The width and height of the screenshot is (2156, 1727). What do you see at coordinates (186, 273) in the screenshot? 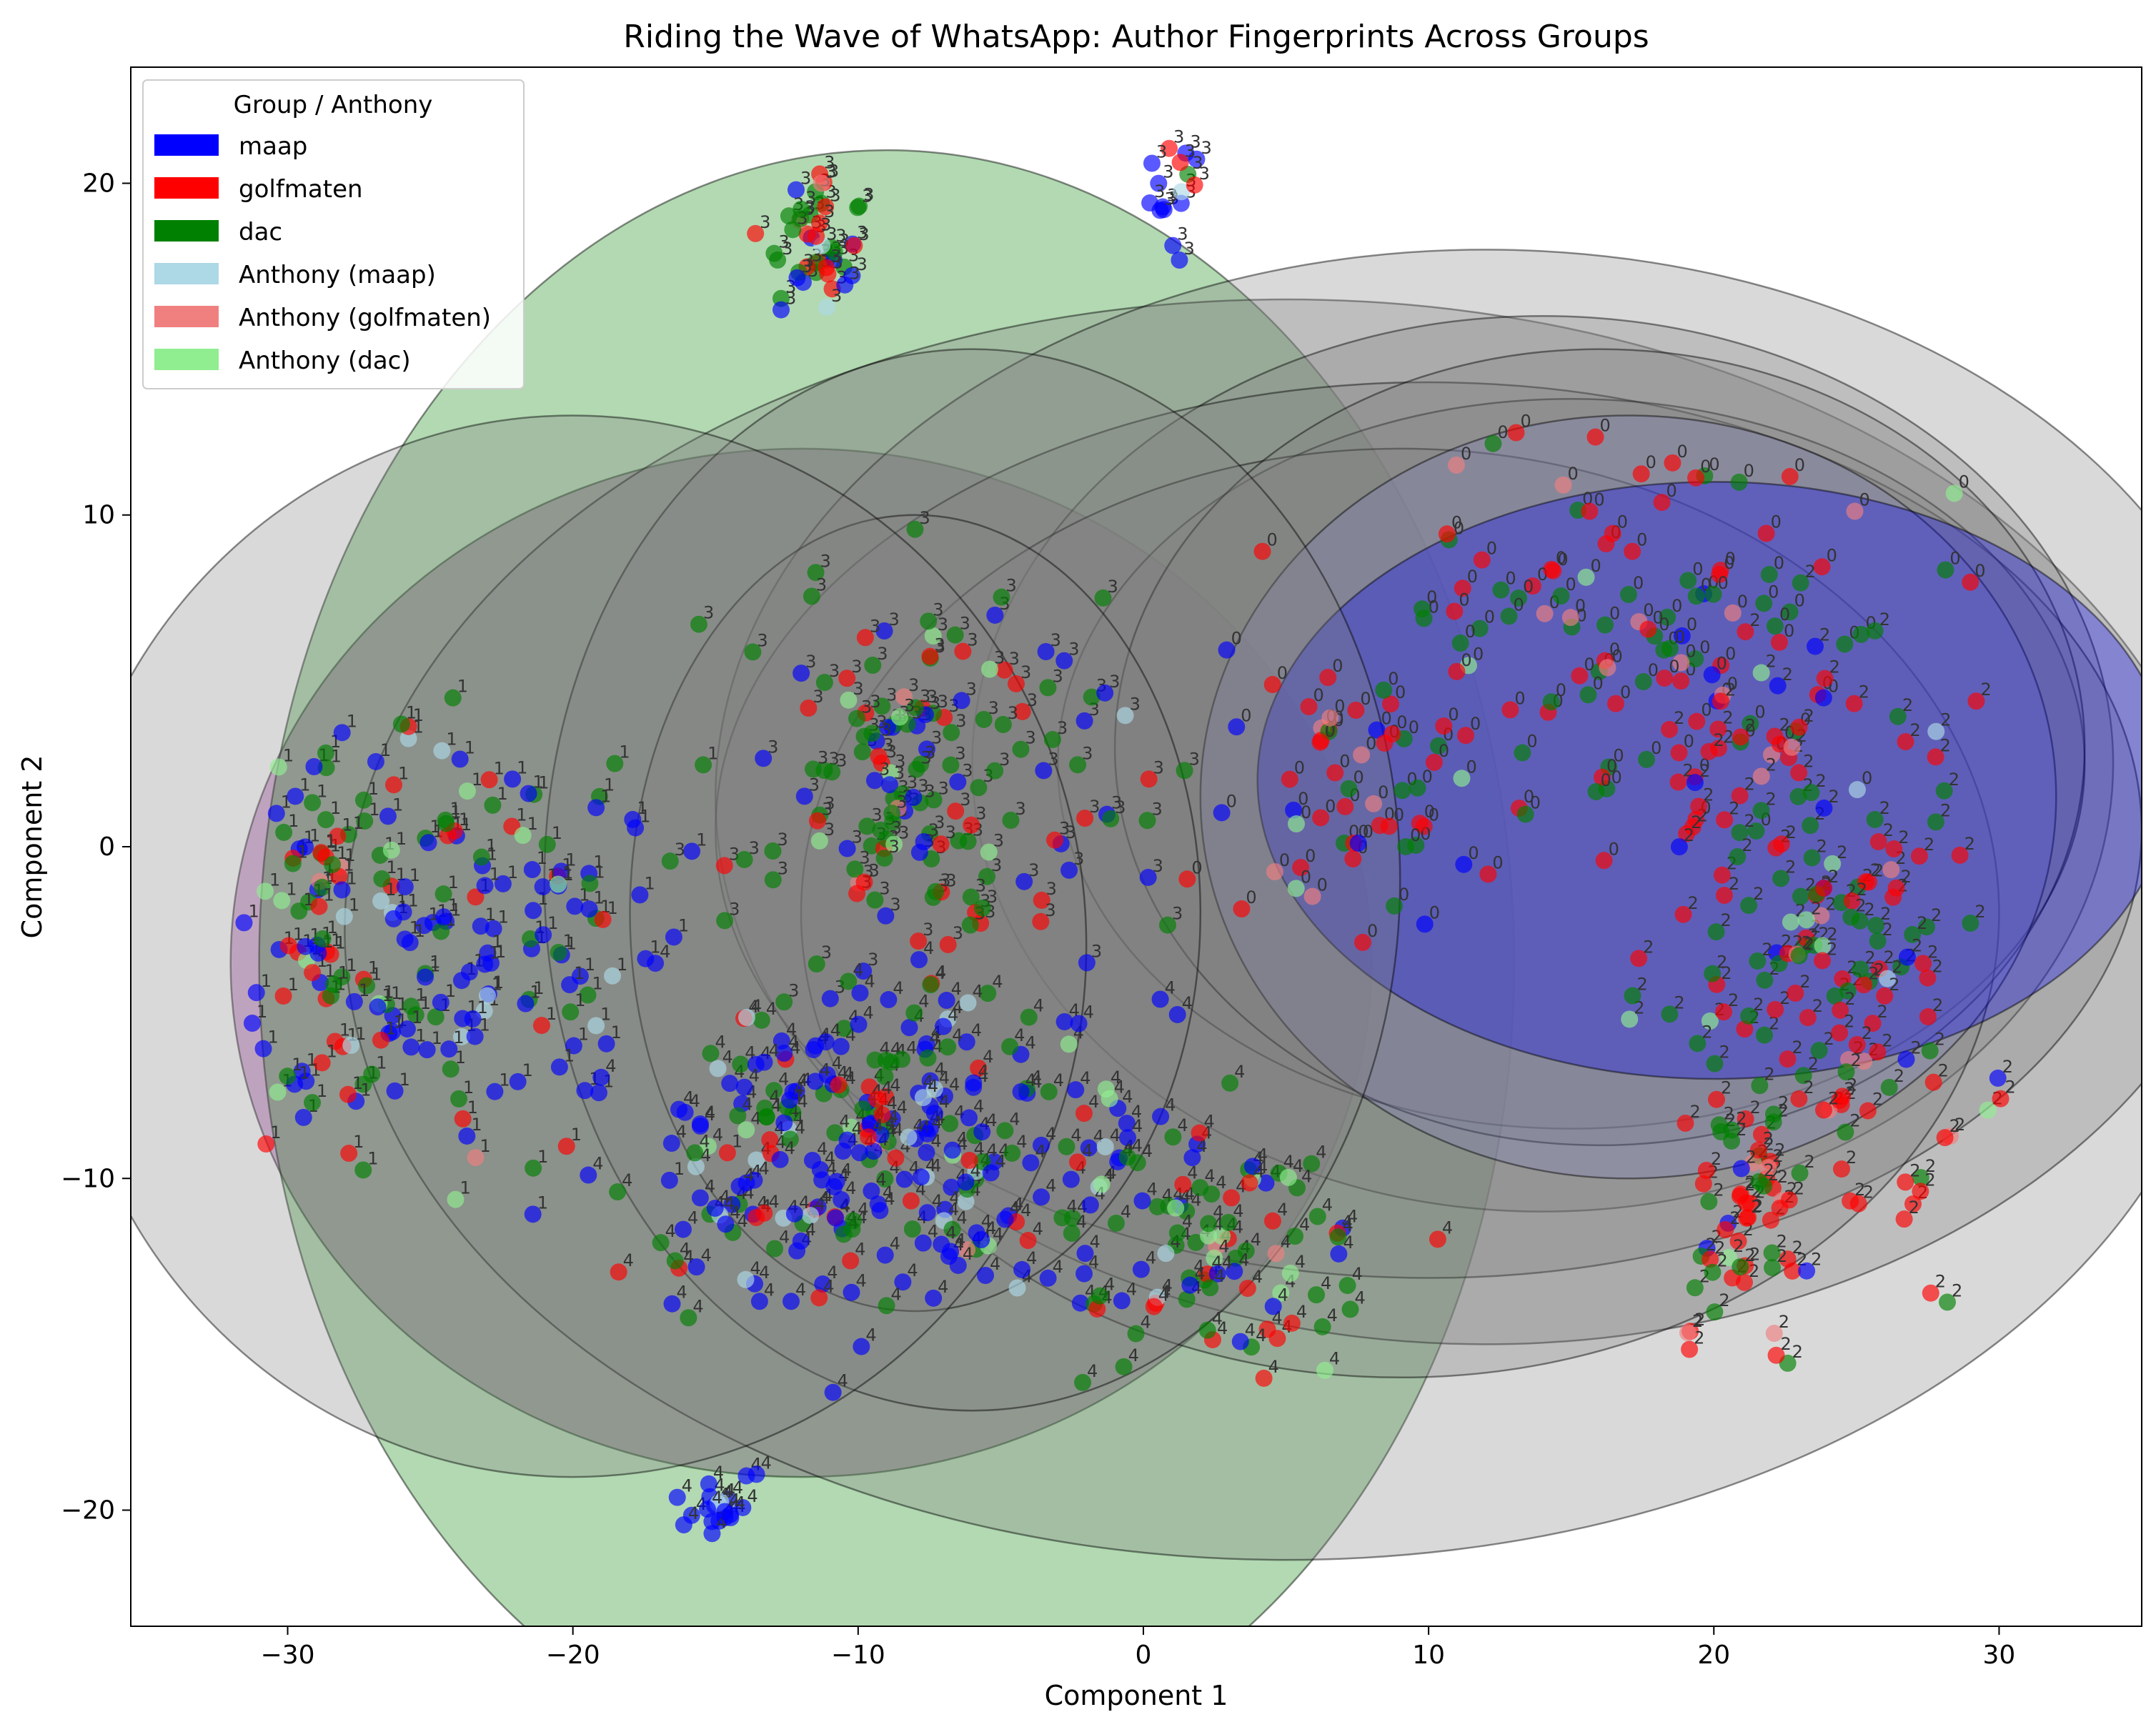
I see `legend-swatch` at bounding box center [186, 273].